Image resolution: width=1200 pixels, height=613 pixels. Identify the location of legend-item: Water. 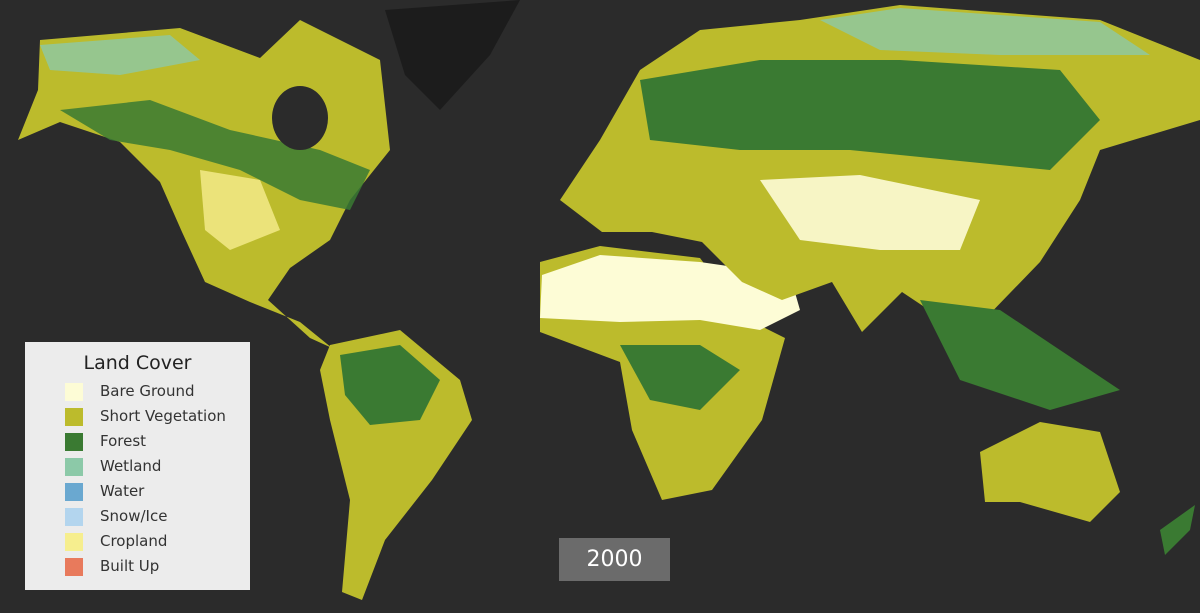
(137, 492).